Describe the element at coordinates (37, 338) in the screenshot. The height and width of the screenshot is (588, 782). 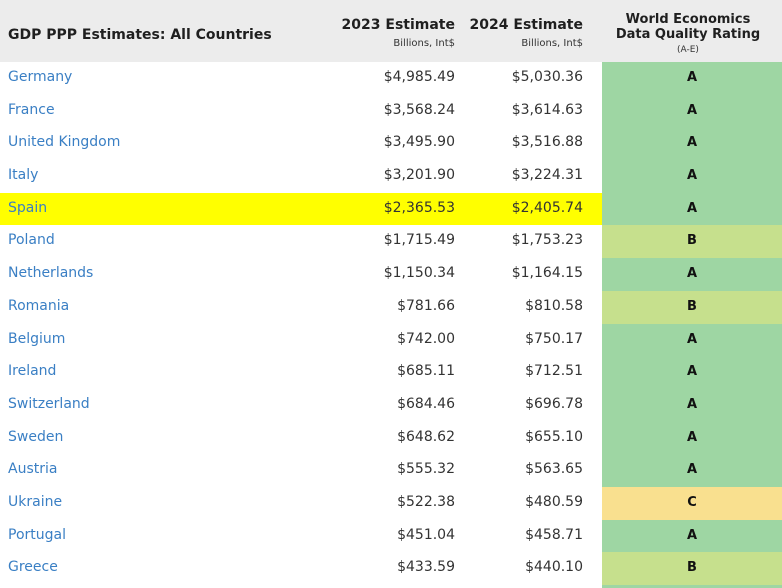
I see `country-link: Belgium` at that location.